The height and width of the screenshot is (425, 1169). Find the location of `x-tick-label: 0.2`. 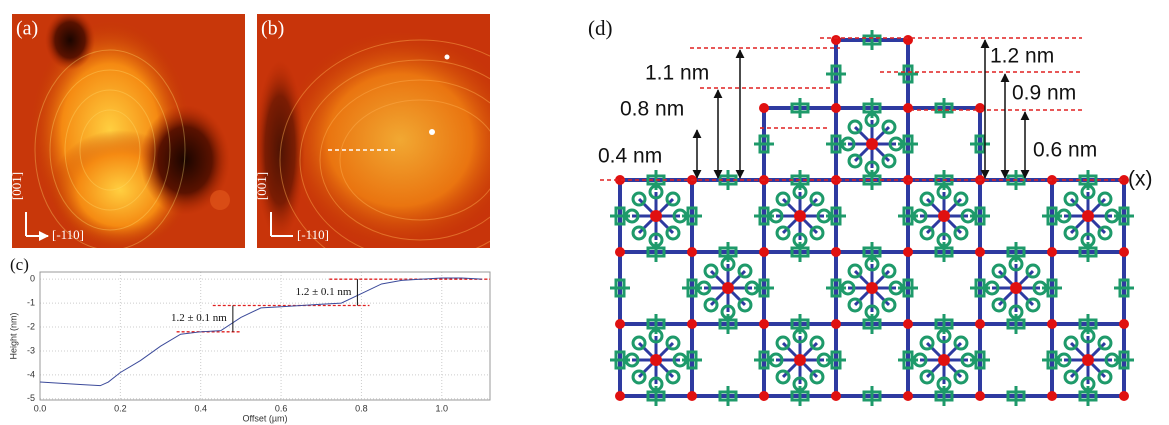

x-tick-label: 0.2 is located at coordinates (120, 408).